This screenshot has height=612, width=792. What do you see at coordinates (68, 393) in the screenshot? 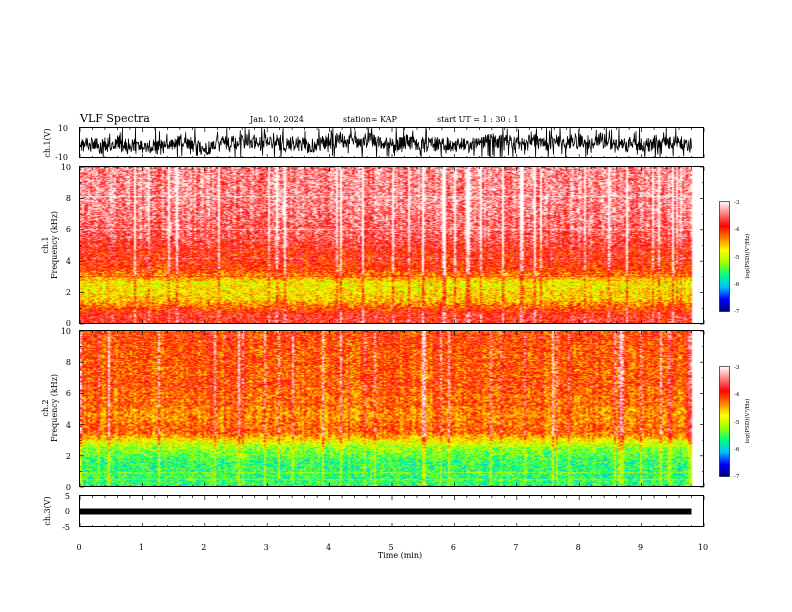
I see `ch2-spec-ytick-6: 6` at bounding box center [68, 393].